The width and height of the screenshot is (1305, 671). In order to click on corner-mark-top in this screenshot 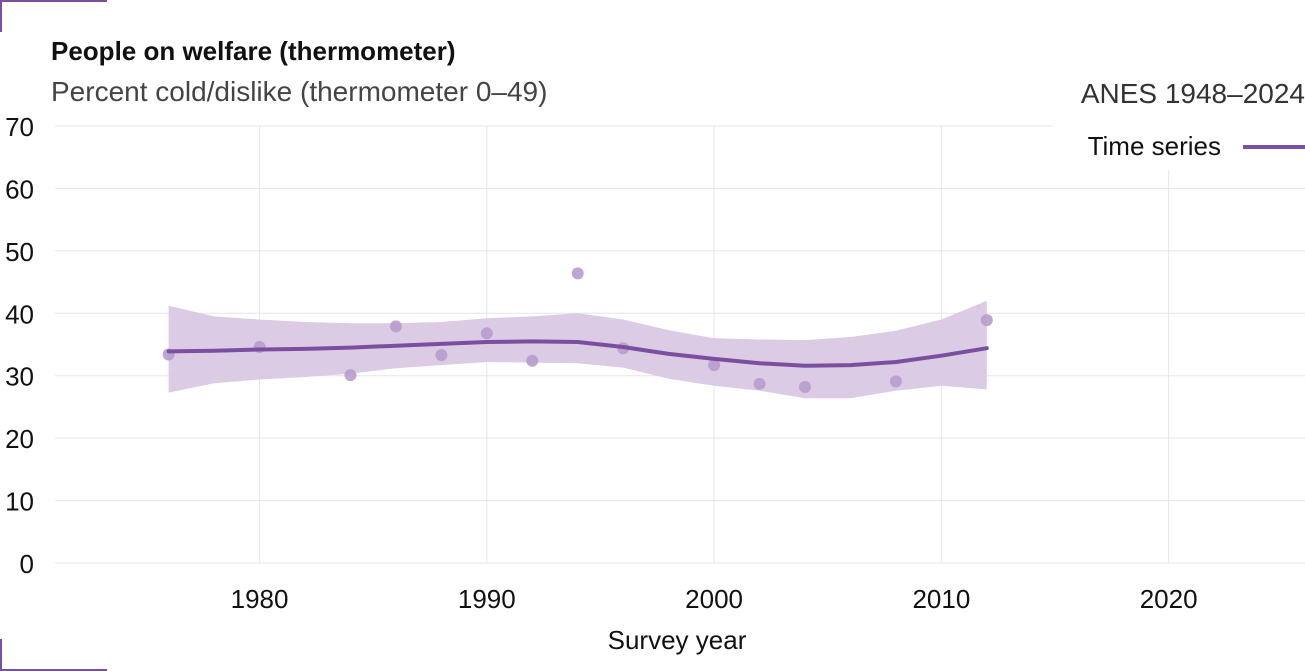, I will do `click(53, 16)`.